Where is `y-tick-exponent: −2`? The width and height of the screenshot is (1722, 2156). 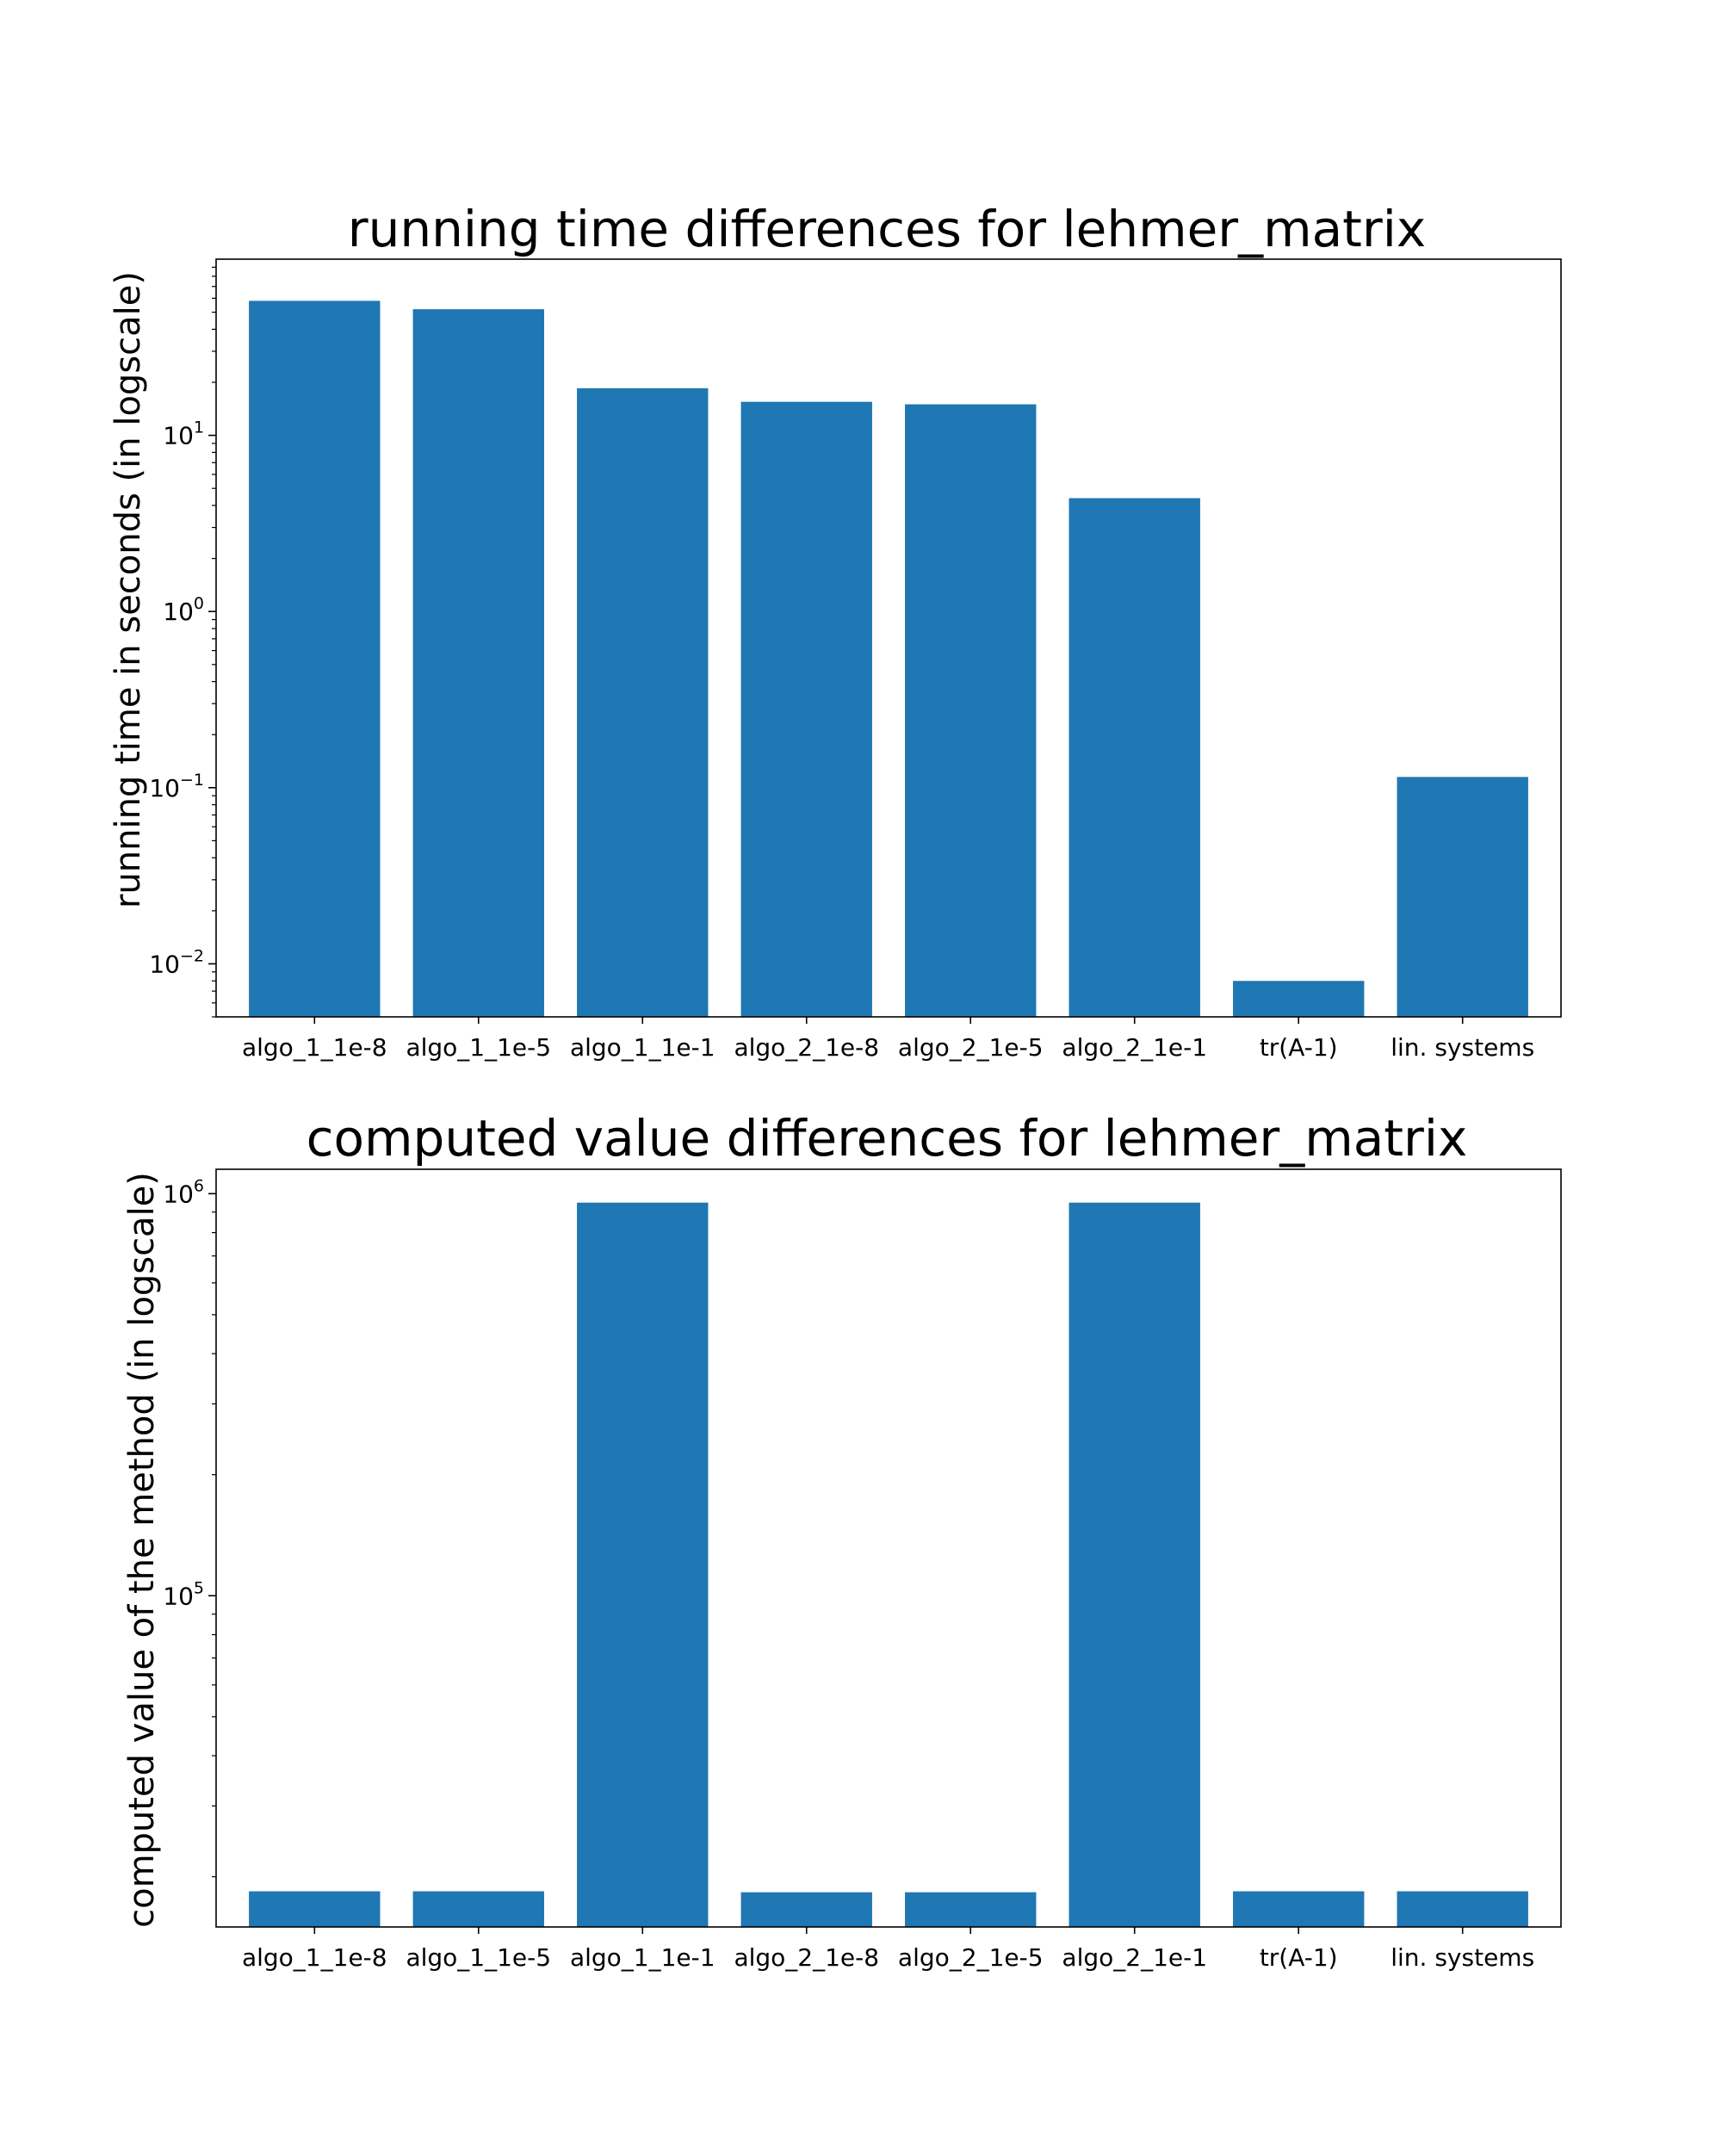
y-tick-exponent: −2 is located at coordinates (192, 955).